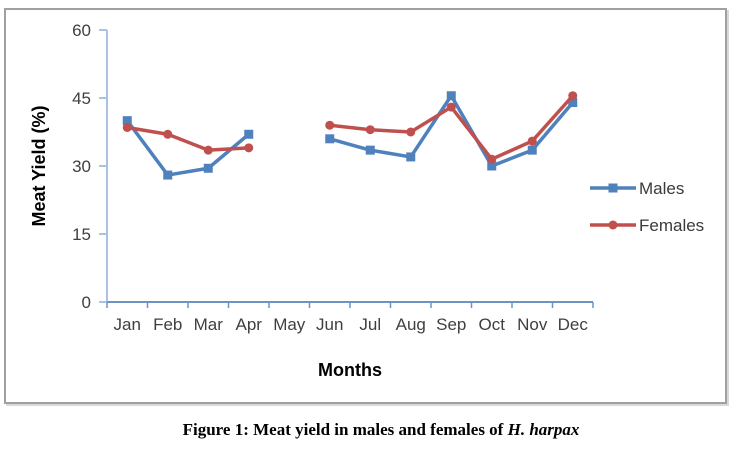 This screenshot has width=734, height=461. What do you see at coordinates (289, 324) in the screenshot?
I see `x-tick-label: May` at bounding box center [289, 324].